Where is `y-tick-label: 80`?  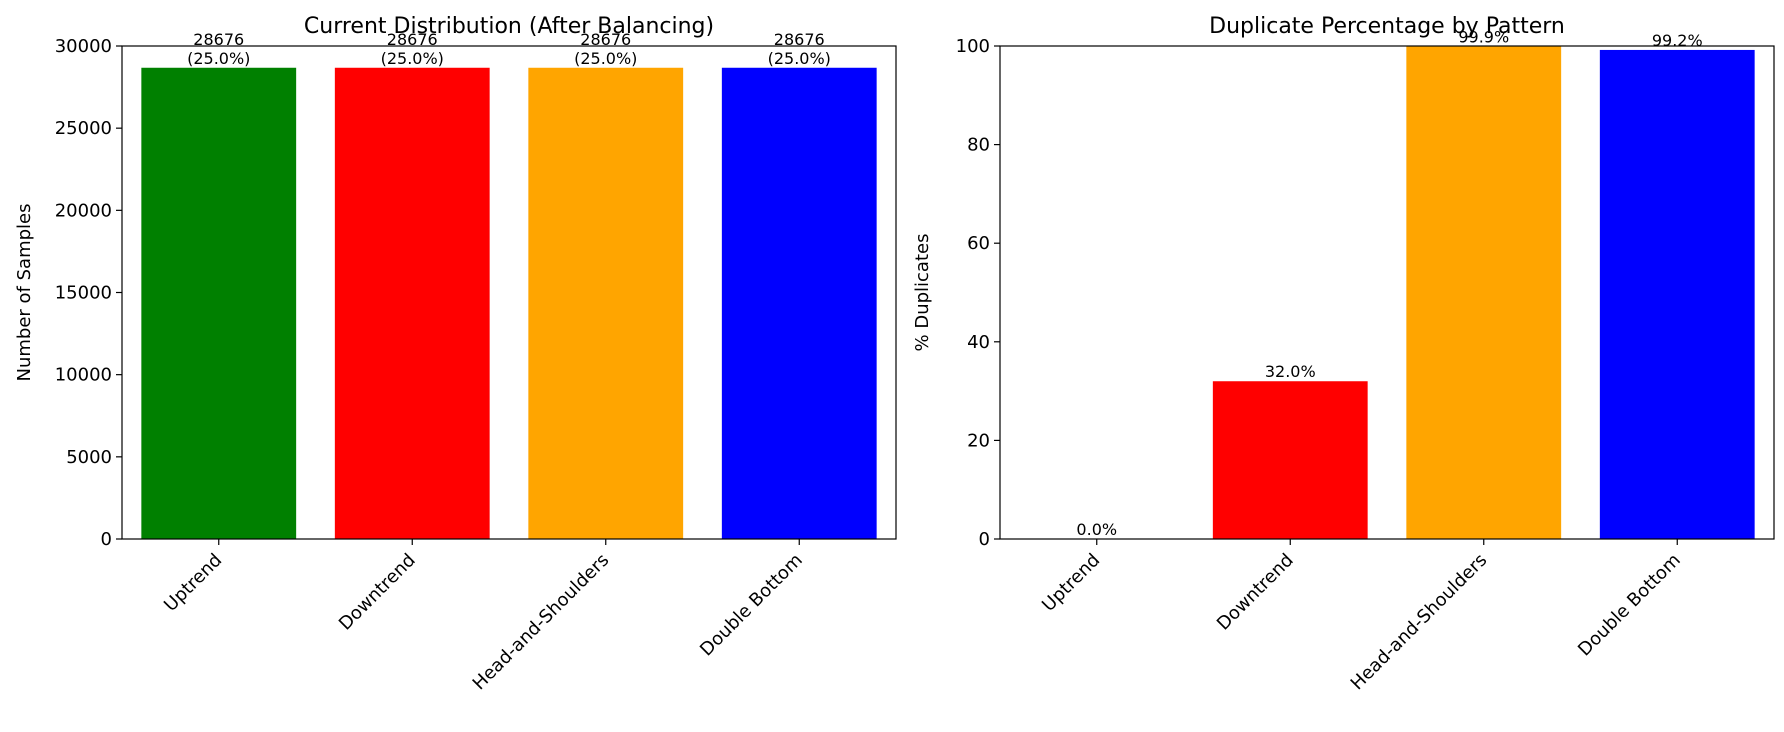 y-tick-label: 80 is located at coordinates (978, 145).